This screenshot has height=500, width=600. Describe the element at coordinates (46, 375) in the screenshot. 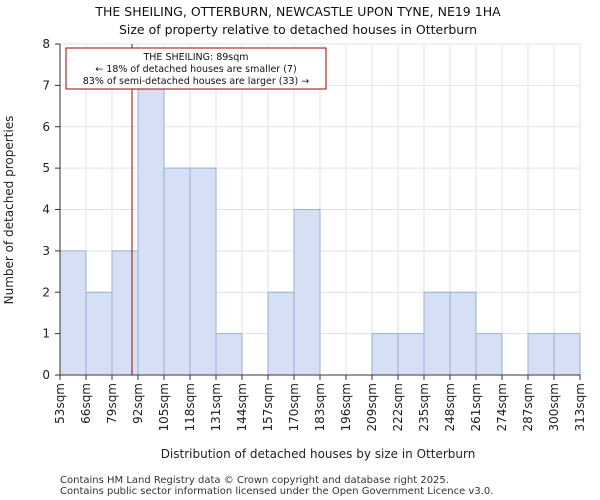

I see `y-tick-label: 0` at that location.